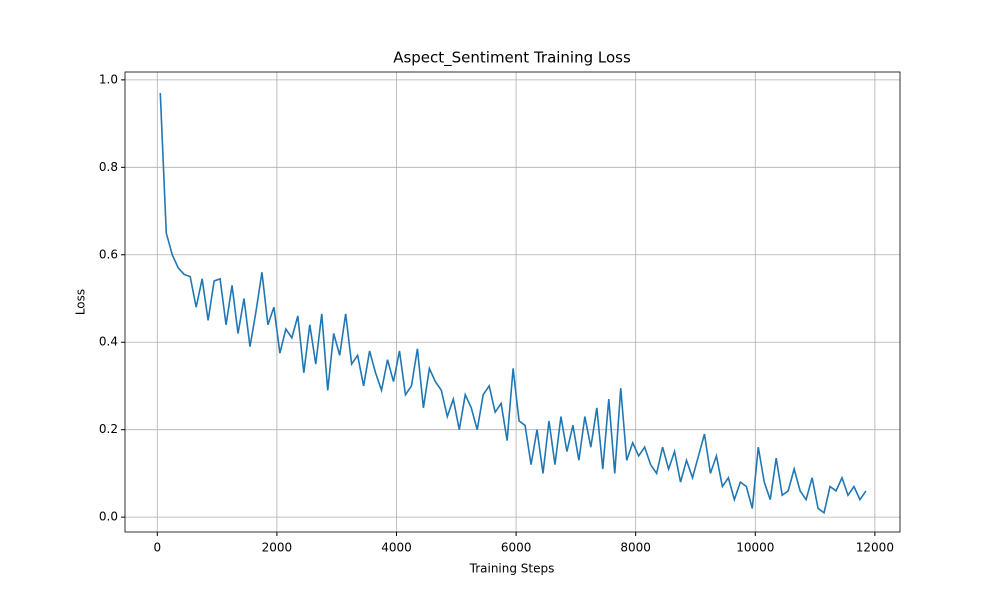 The image size is (1000, 604). I want to click on y-tick-label: 1.0, so click(108, 79).